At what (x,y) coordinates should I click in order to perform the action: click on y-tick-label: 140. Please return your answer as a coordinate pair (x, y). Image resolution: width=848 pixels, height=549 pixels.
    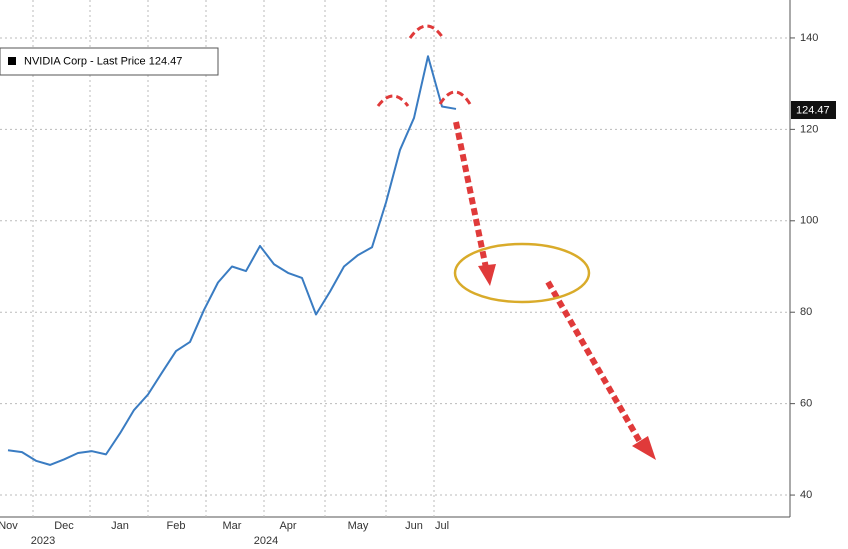
    Looking at the image, I should click on (809, 38).